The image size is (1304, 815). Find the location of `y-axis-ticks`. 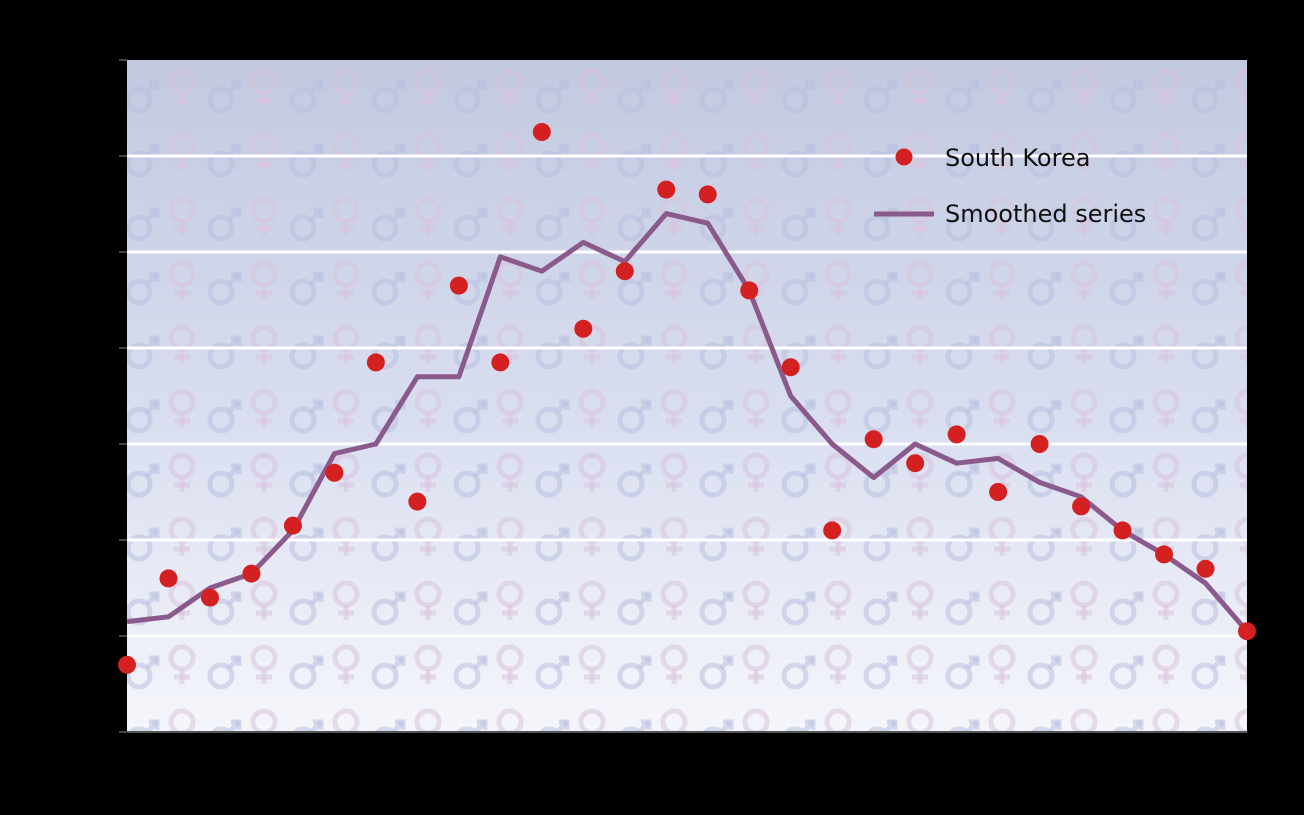

y-axis-ticks is located at coordinates (123, 396).